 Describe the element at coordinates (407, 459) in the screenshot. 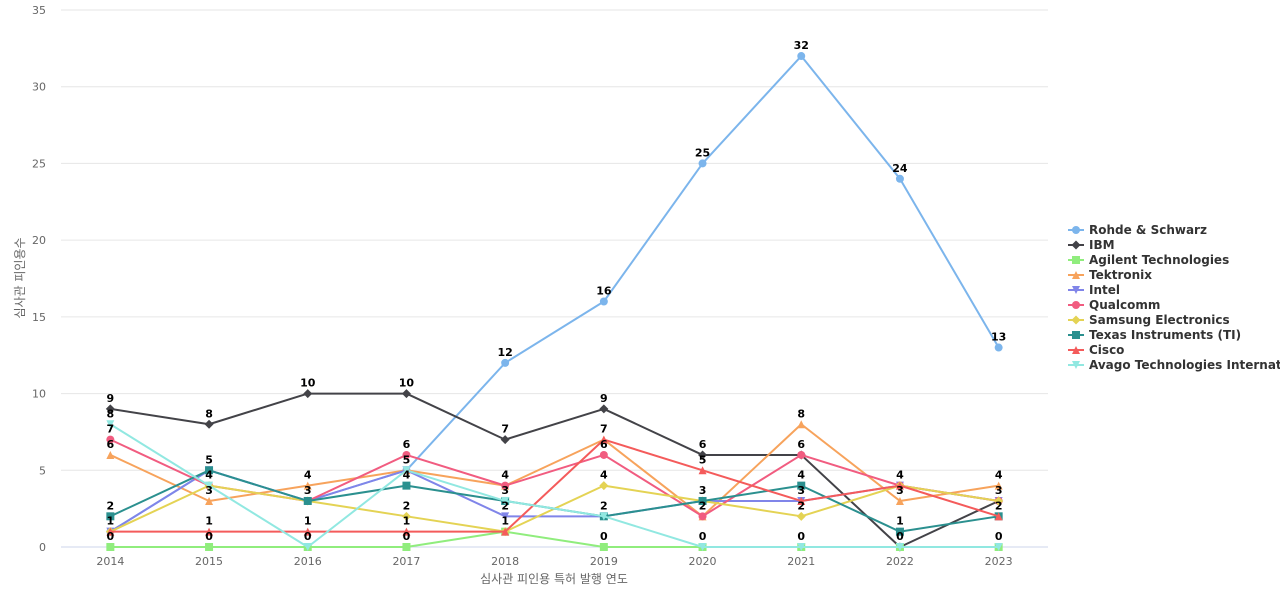

I see `data-label: 5` at that location.